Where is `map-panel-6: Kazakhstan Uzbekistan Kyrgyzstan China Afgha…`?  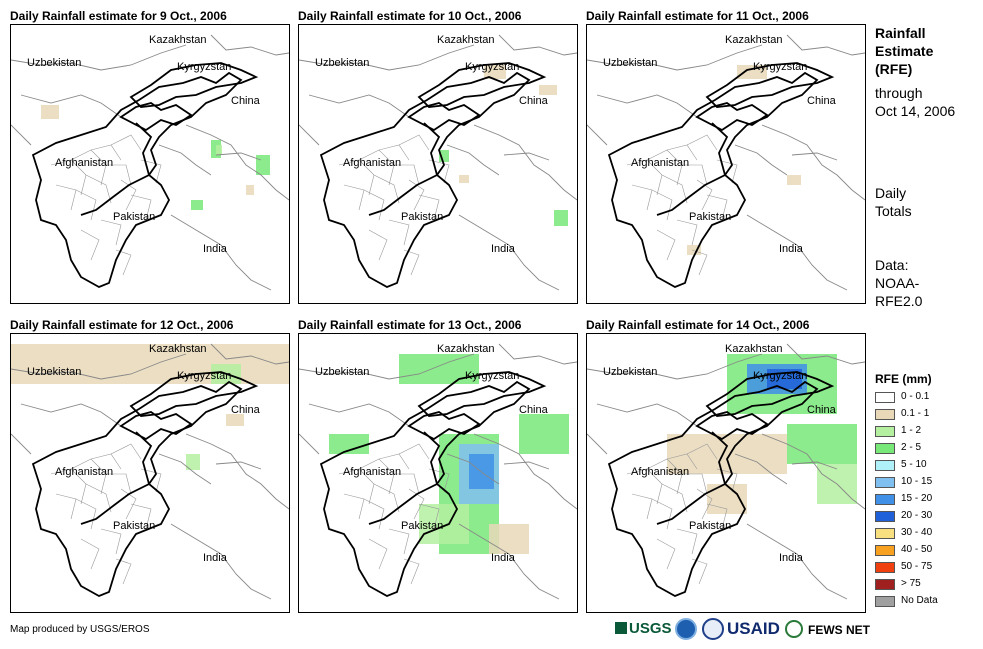
map-panel-6: Kazakhstan Uzbekistan Kyrgyzstan China Afgha… is located at coordinates (726, 473).